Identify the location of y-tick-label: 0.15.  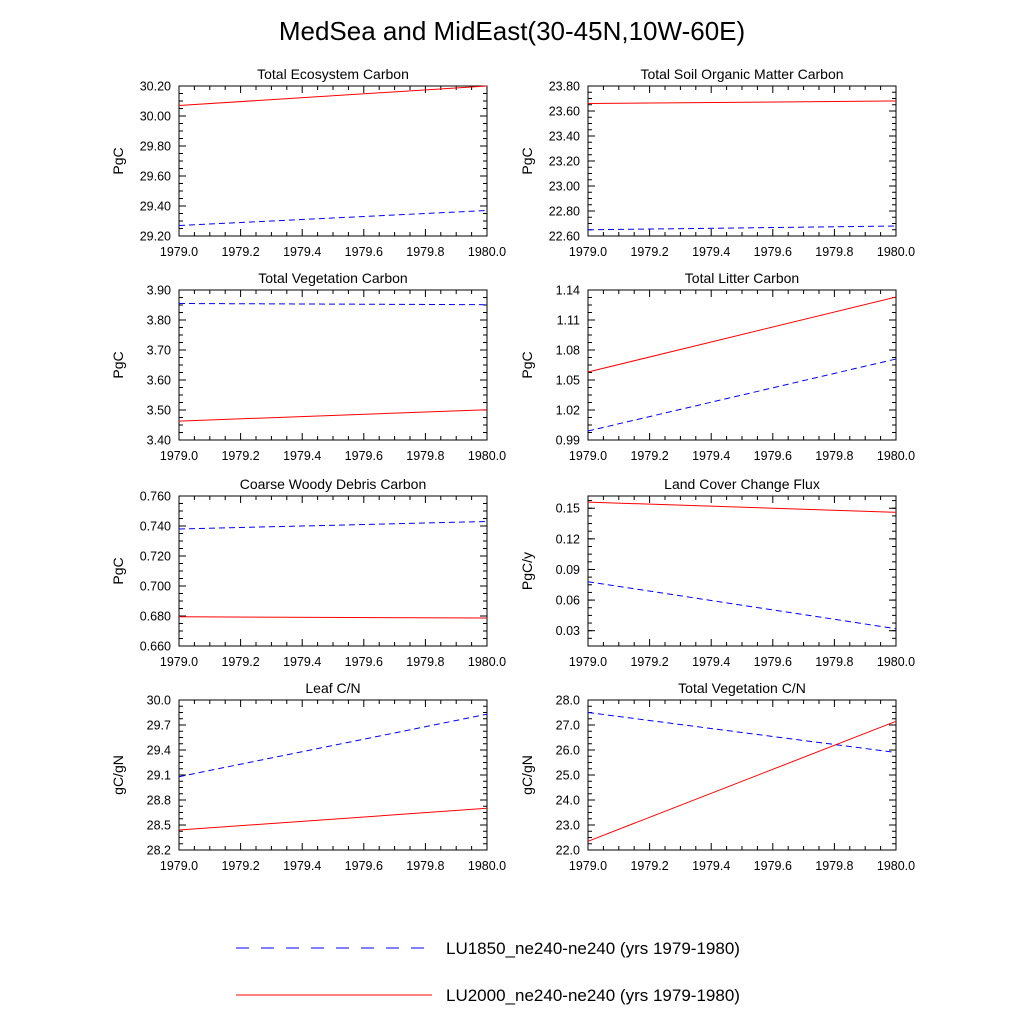
(568, 509).